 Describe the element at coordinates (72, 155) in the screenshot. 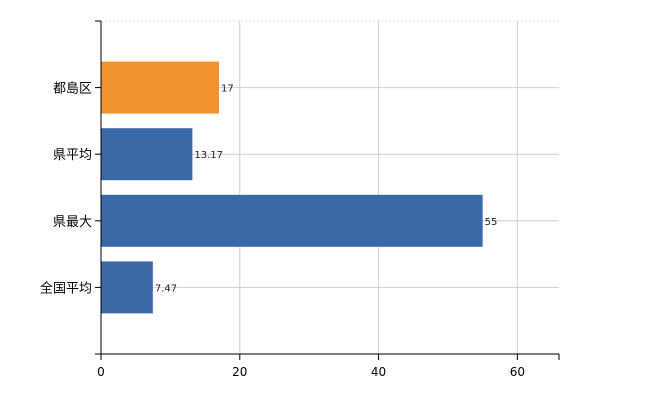

I see `y-tick-label: 県平均` at that location.